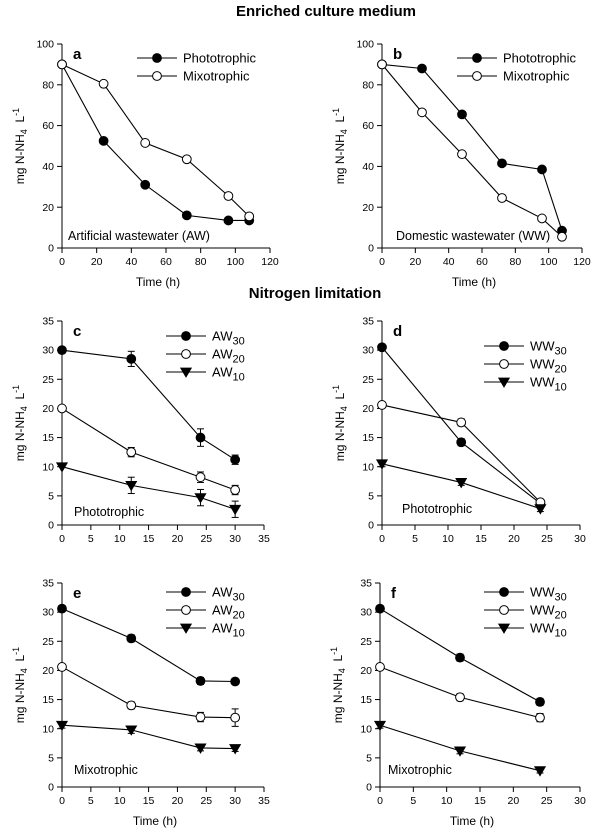  I want to click on y-tick-label: 25, so click(48, 380).